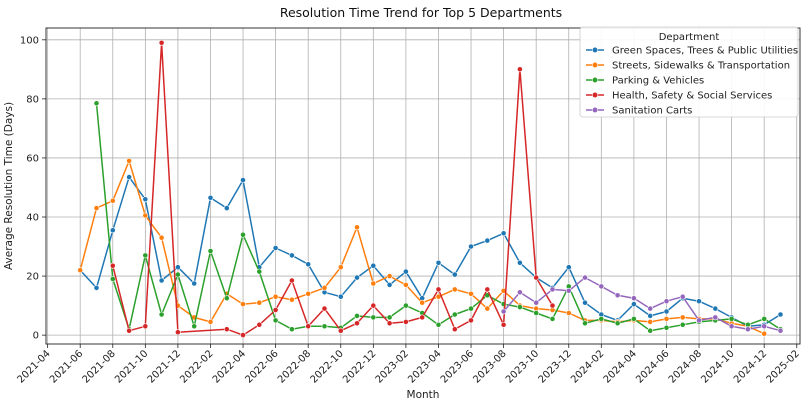 The image size is (806, 406). What do you see at coordinates (29, 40) in the screenshot?
I see `y-tick-label: 100` at bounding box center [29, 40].